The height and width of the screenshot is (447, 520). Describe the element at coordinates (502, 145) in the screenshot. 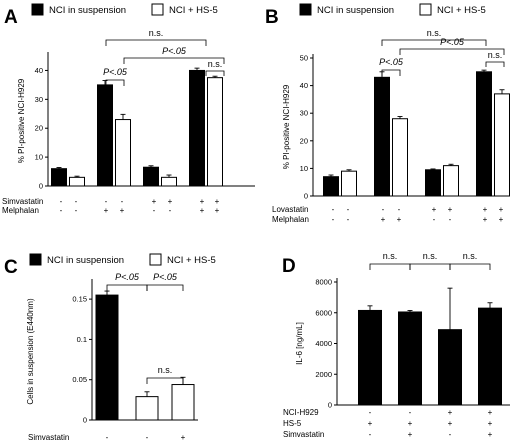

I see `bar-b-s1-g3` at that location.